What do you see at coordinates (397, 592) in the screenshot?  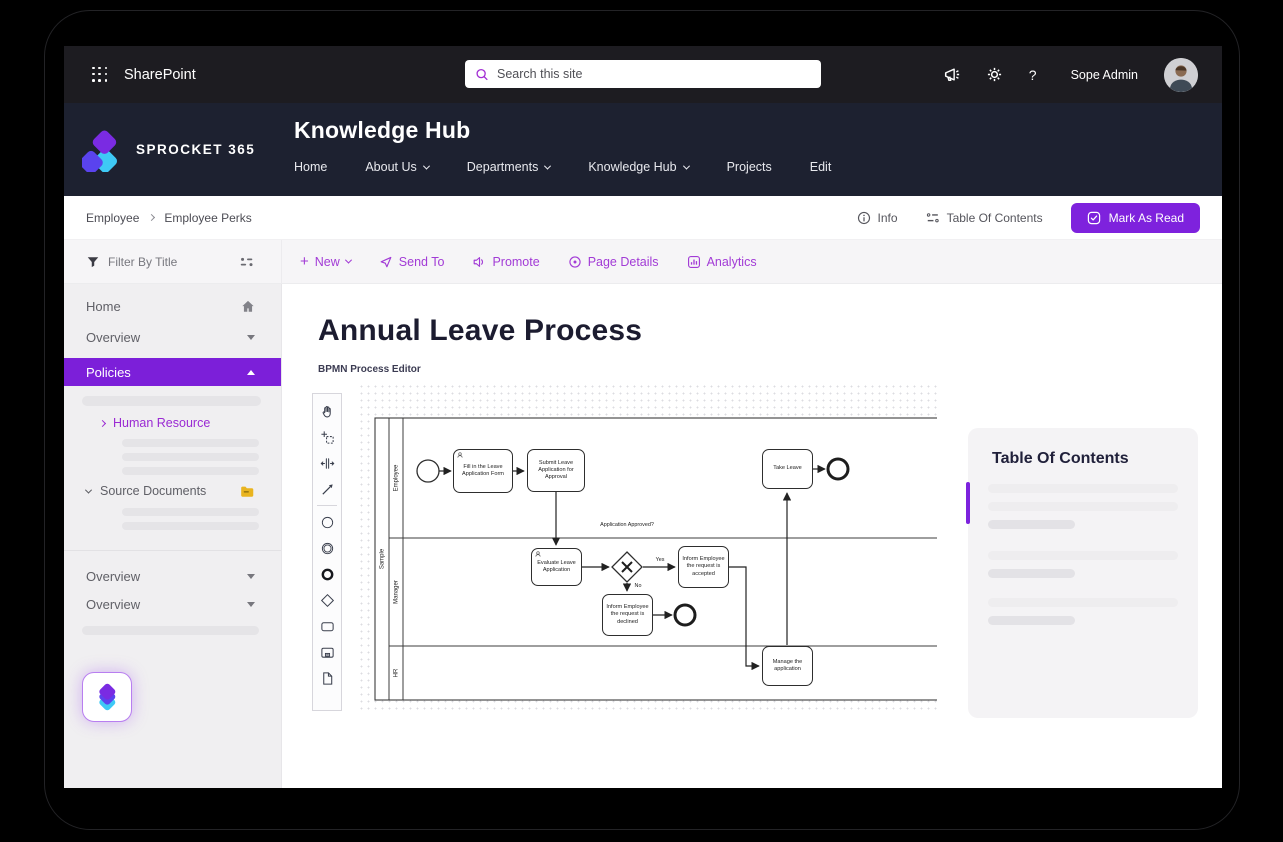 I see `lane-label-manager: Manager` at bounding box center [397, 592].